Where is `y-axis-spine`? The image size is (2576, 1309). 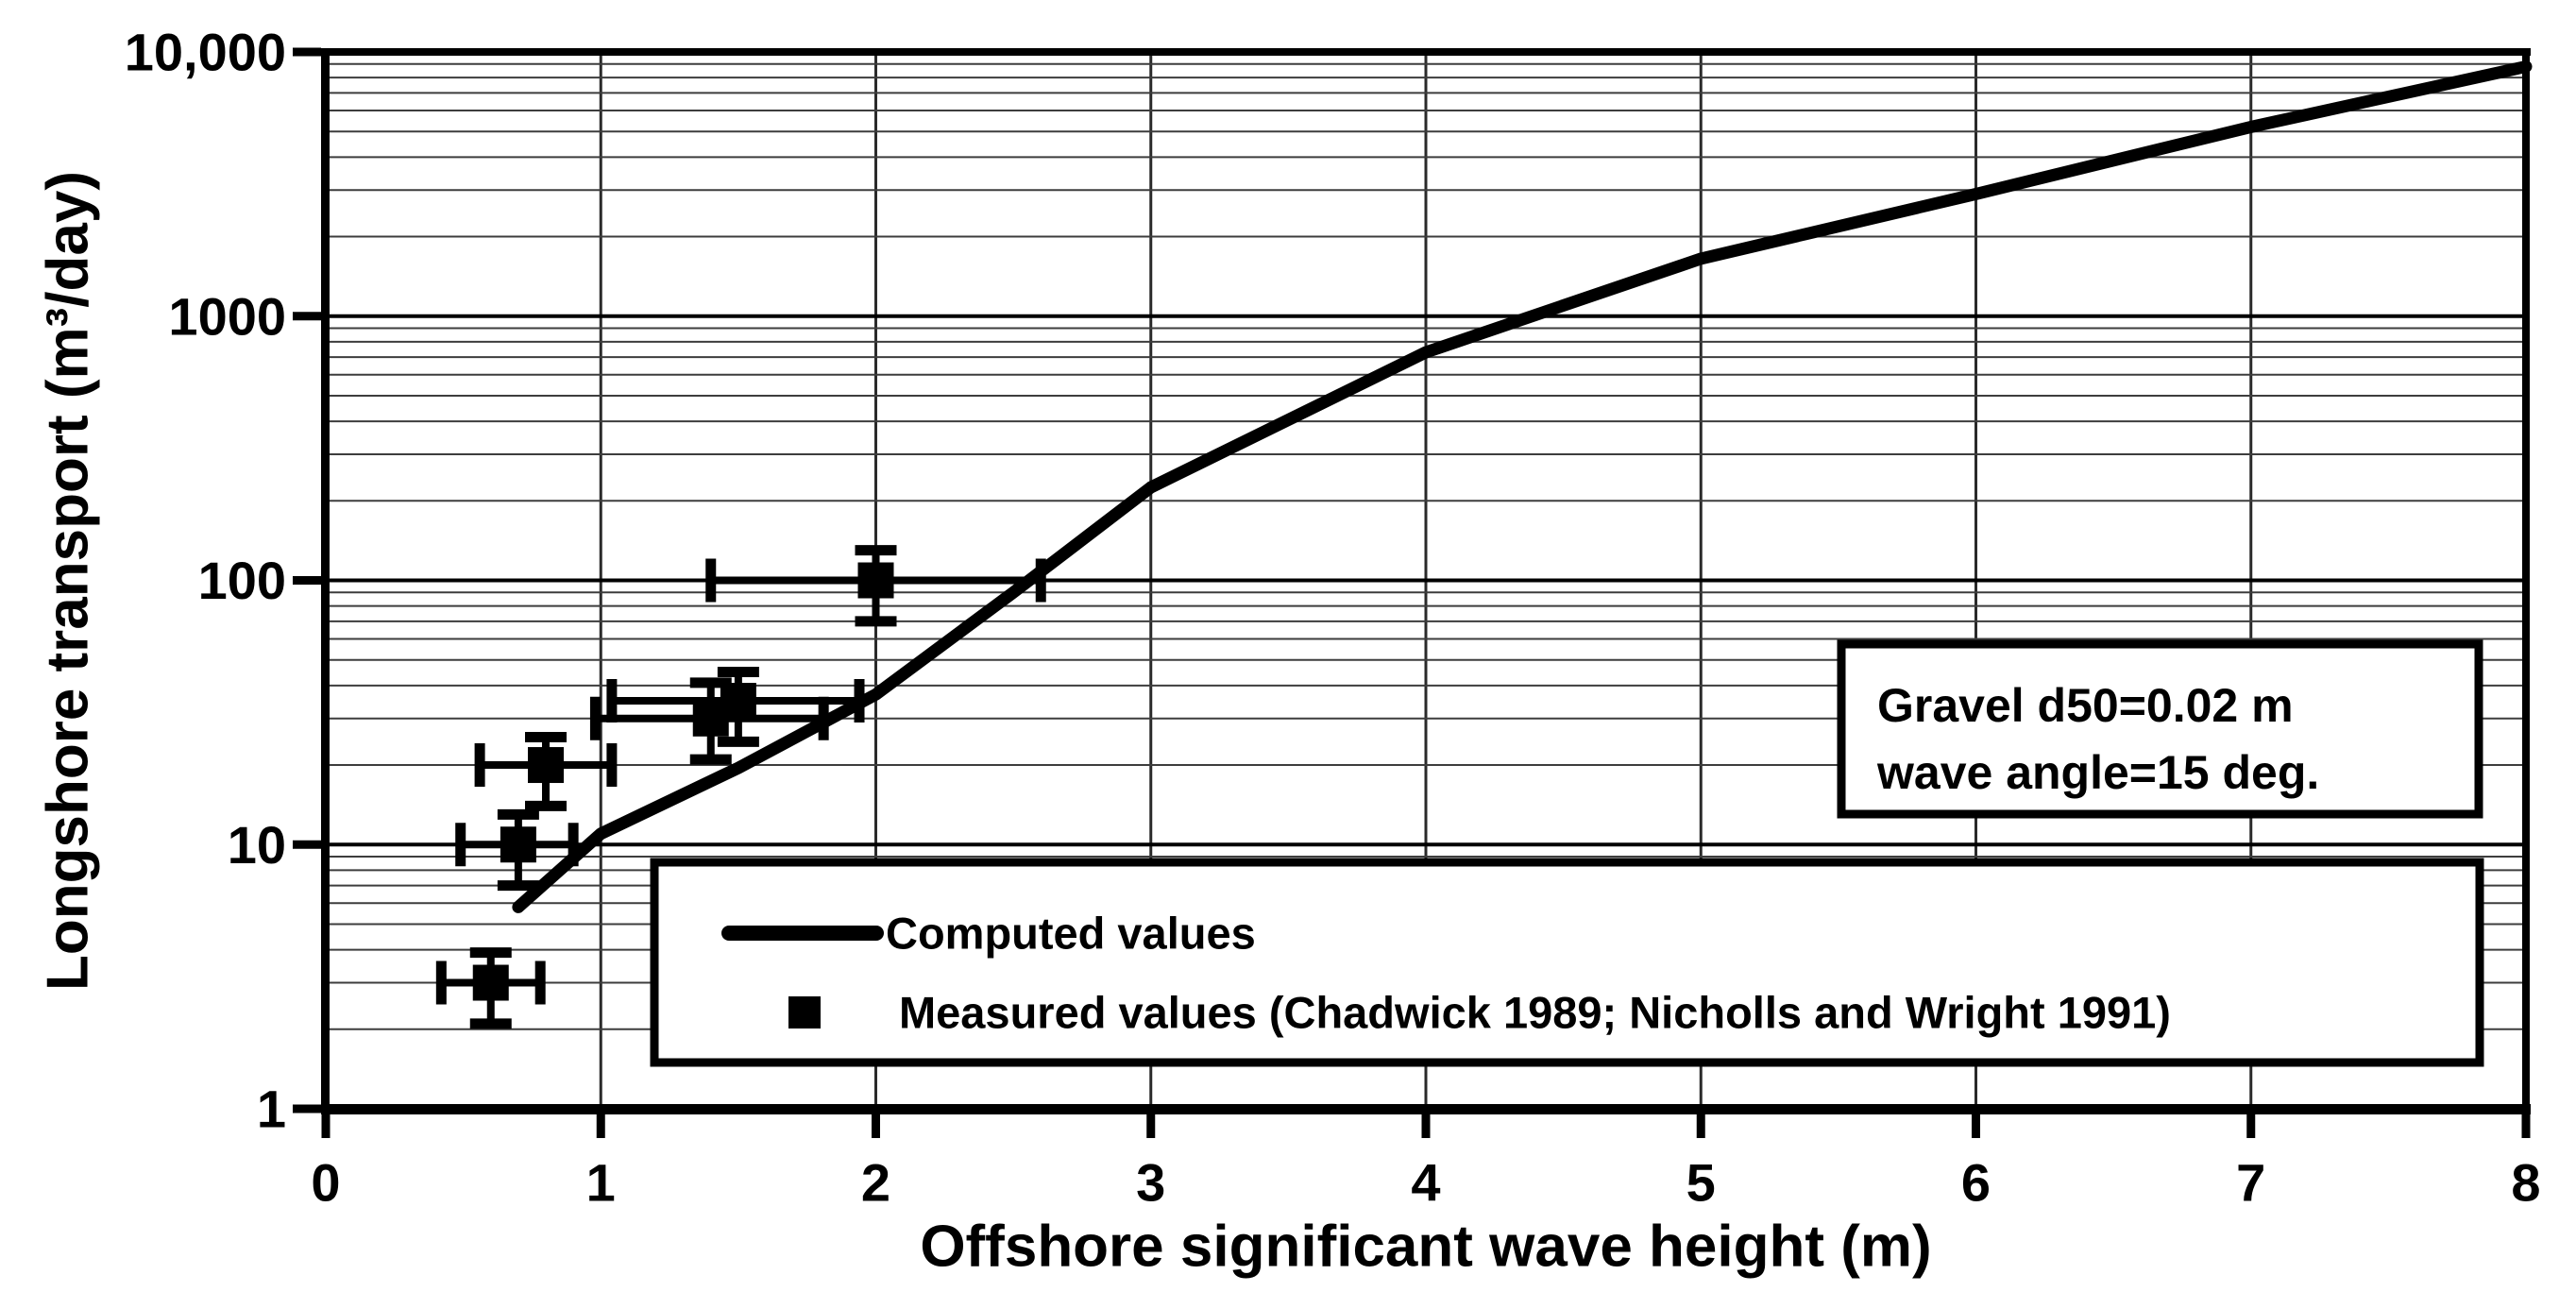 y-axis-spine is located at coordinates (325, 581).